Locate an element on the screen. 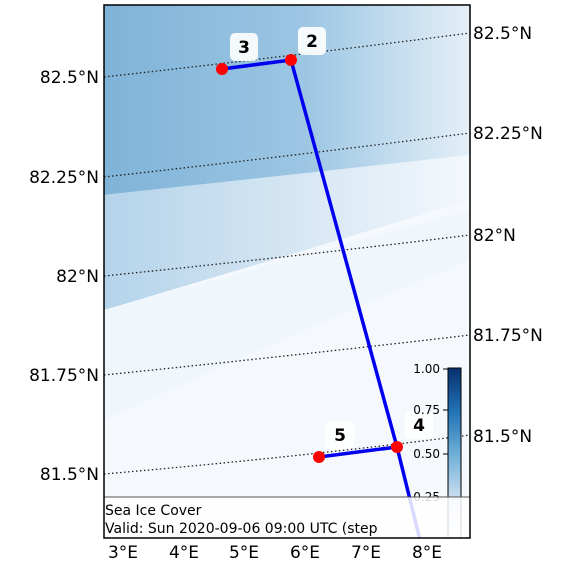 This screenshot has width=568, height=564. lon-label-8e: 8°E is located at coordinates (427, 553).